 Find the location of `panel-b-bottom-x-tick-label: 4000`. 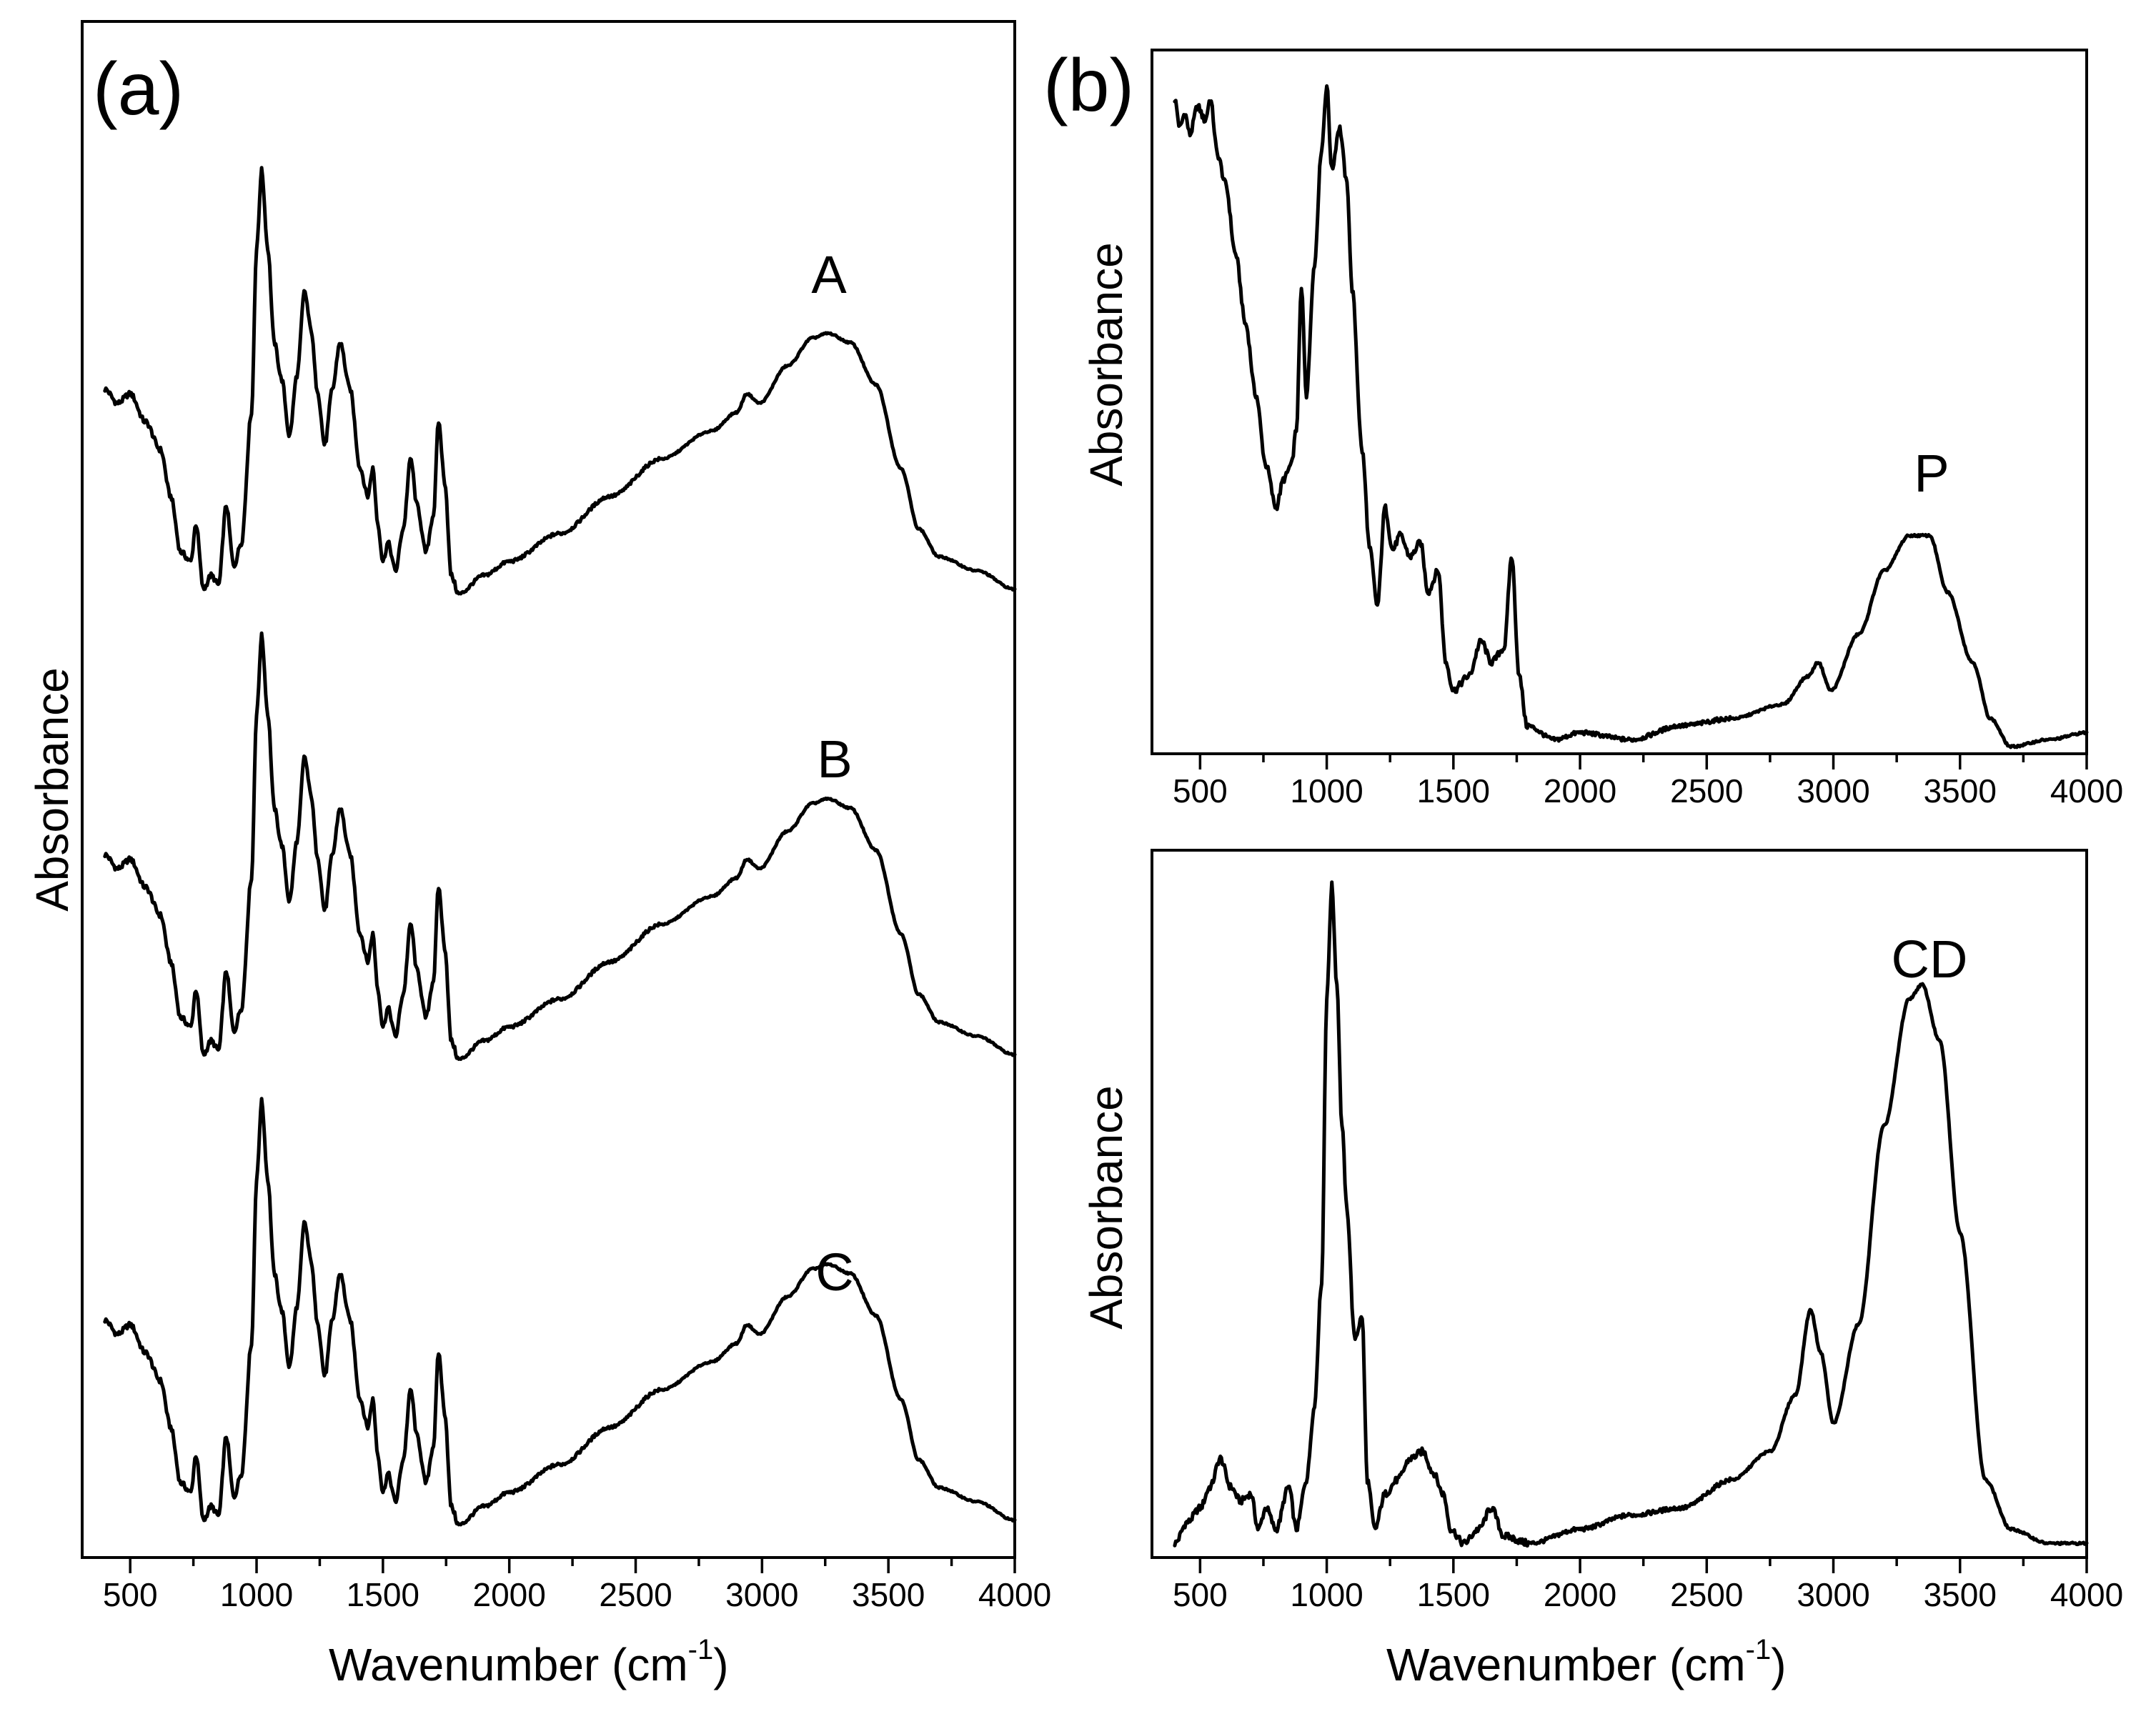

panel-b-bottom-x-tick-label: 4000 is located at coordinates (2086, 1594).